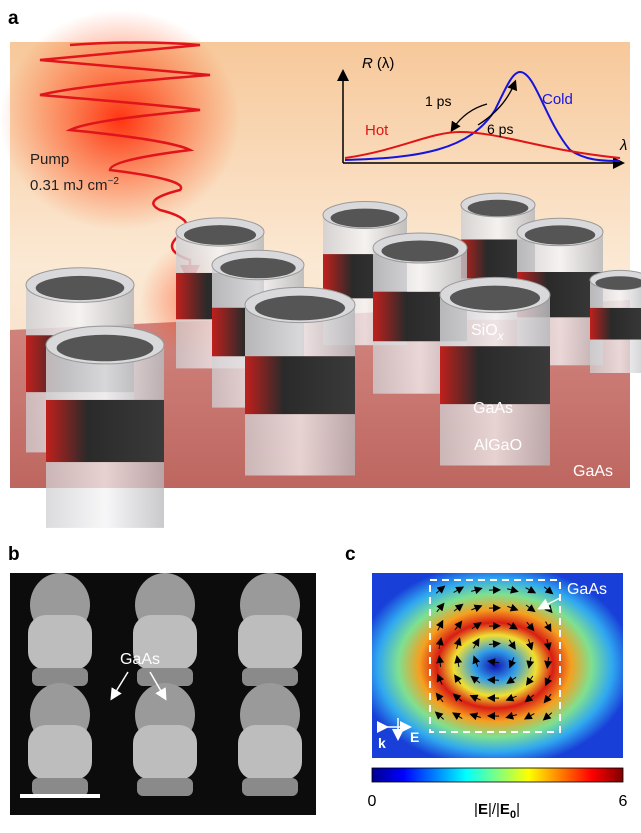 This screenshot has width=641, height=833. I want to click on cb-e0: E, so click(505, 809).